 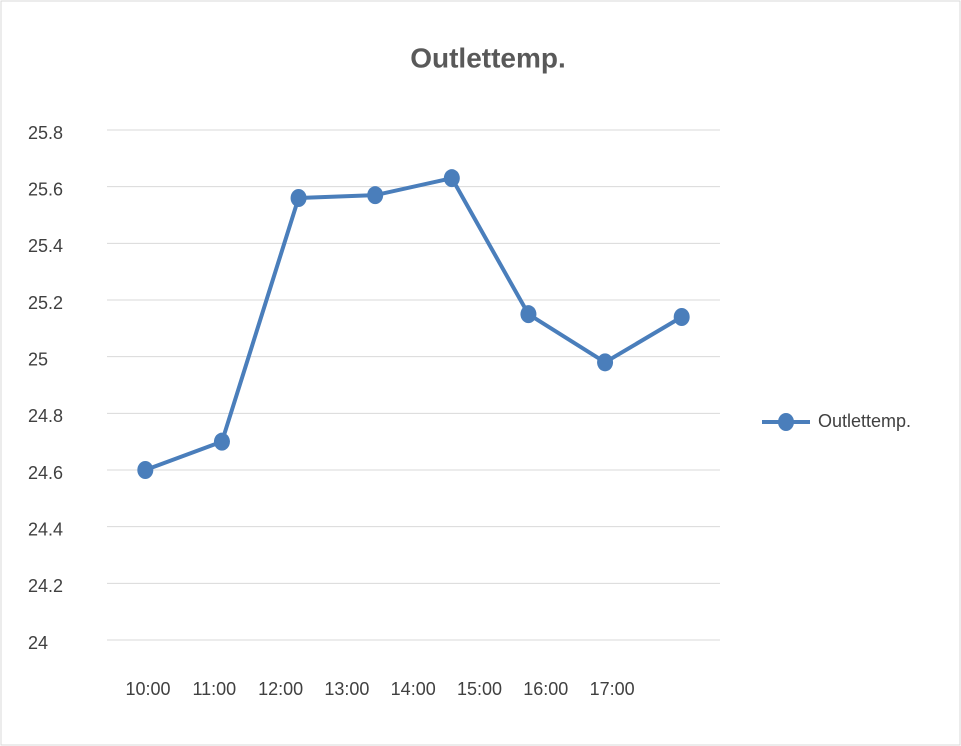 What do you see at coordinates (413, 689) in the screenshot?
I see `x-tick-label: 14:00` at bounding box center [413, 689].